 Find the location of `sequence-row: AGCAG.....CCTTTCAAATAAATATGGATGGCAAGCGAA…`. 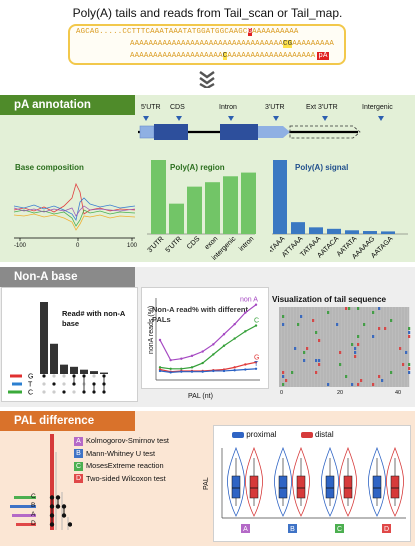

sequence-row: AGCAG.....CCTTTCAAATAAATATGGATGGCAAGCGAA… is located at coordinates (187, 32).